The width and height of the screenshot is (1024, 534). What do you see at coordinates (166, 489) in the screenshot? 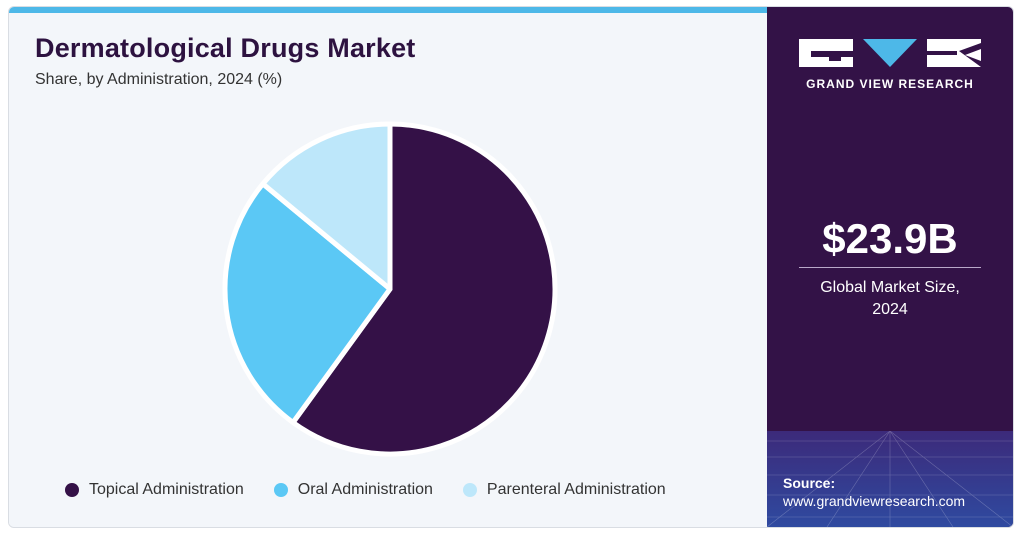
I see `legend-label-topical: Topical Administration` at bounding box center [166, 489].